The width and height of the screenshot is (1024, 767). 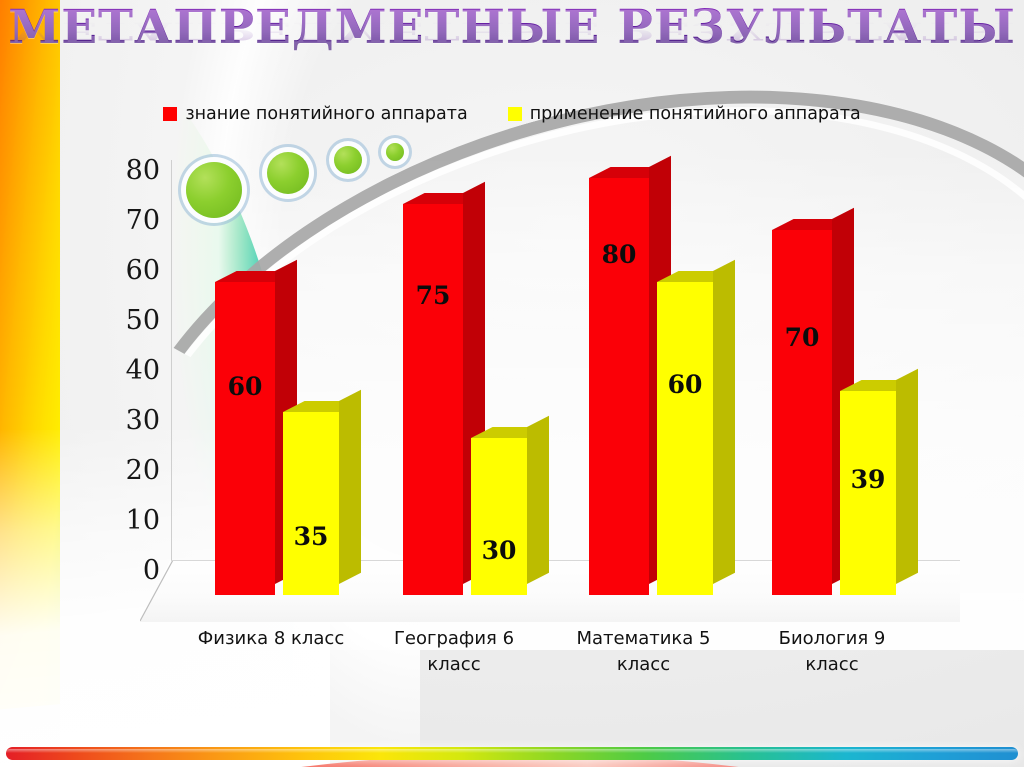 What do you see at coordinates (454, 651) in the screenshot?
I see `x-label-geografiya: География 6 класс` at bounding box center [454, 651].